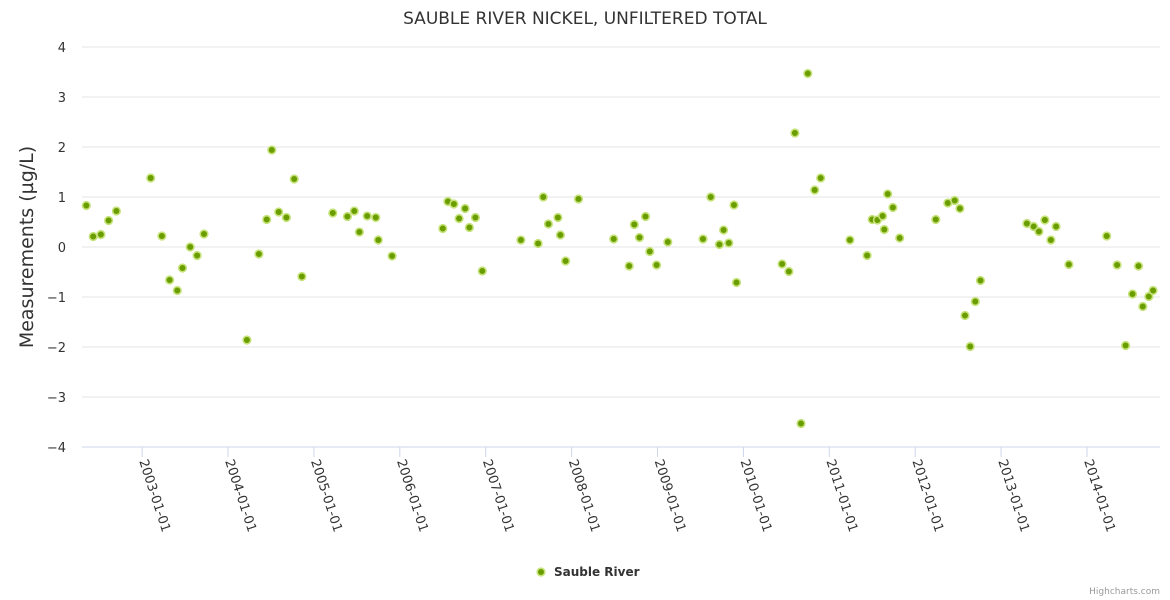 This screenshot has height=600, width=1170. Describe the element at coordinates (1124, 592) in the screenshot. I see `highcharts-credits: Highcharts.com` at that location.